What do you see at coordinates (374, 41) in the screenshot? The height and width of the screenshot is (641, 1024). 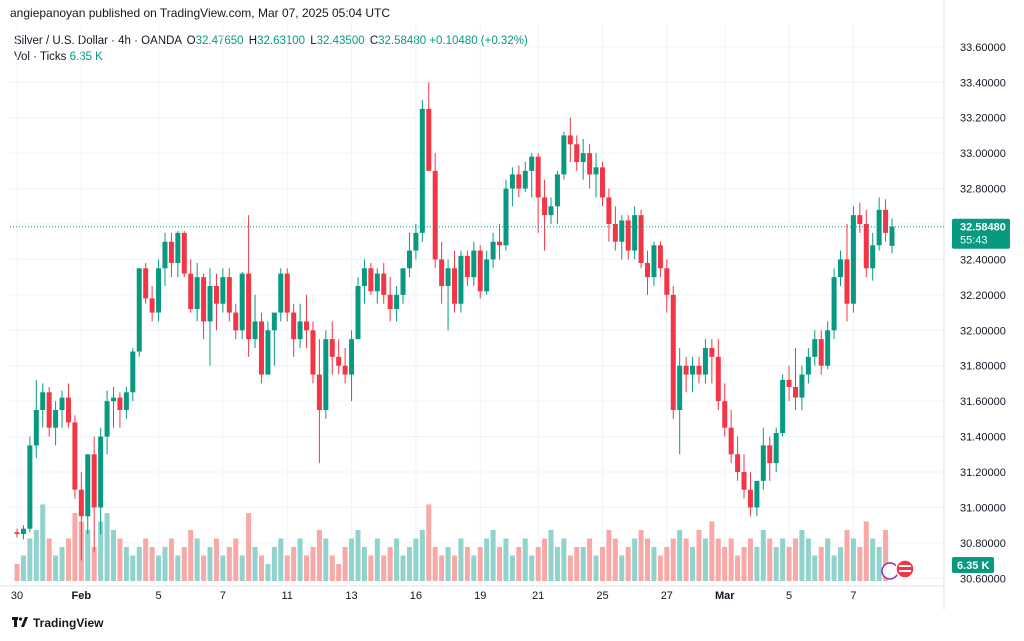 I see `close-label: C` at bounding box center [374, 41].